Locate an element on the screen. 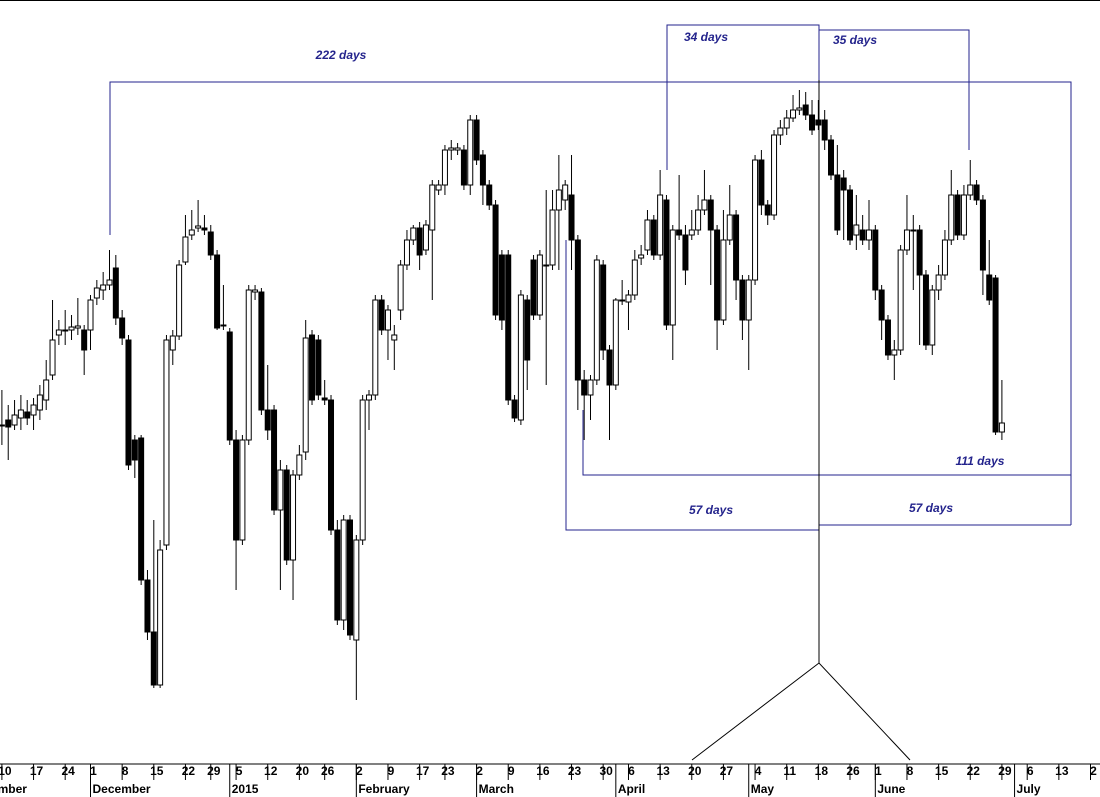 The image size is (1100, 797). month-label: May is located at coordinates (763, 789).